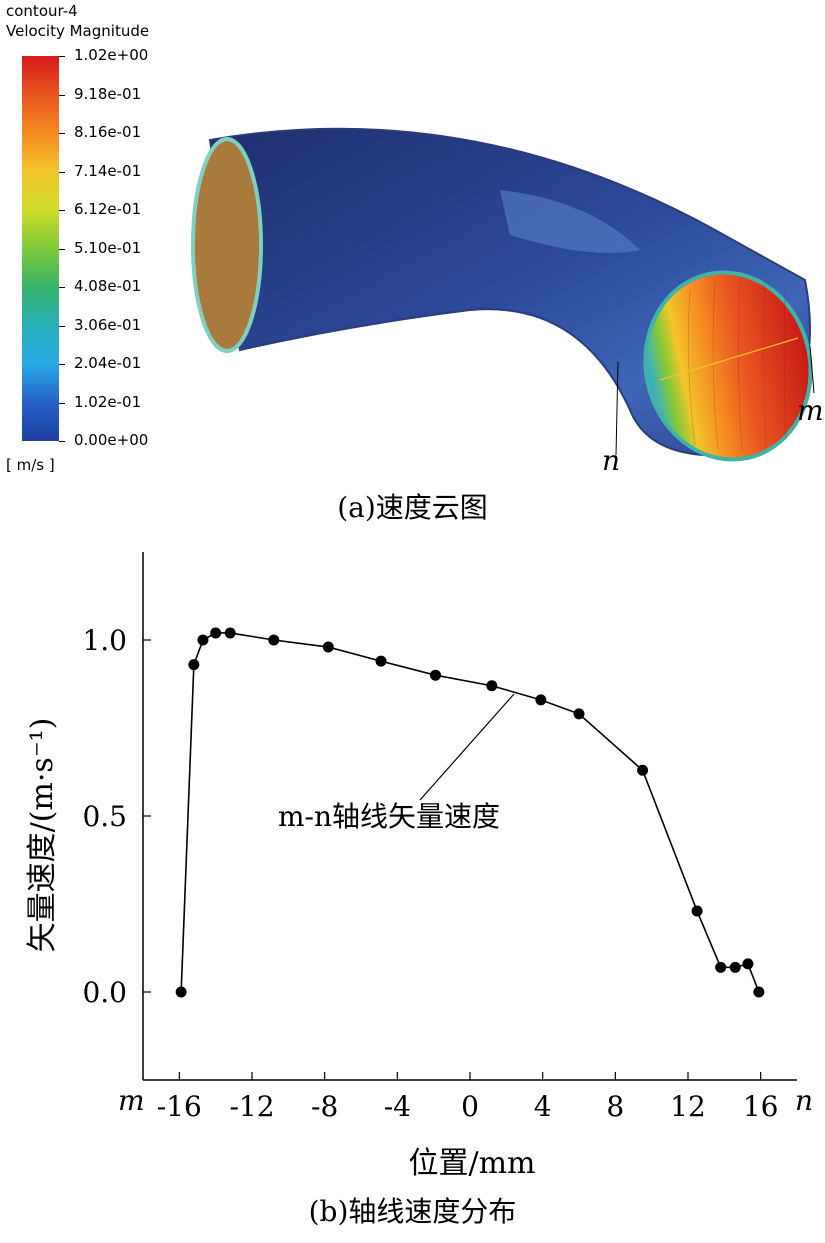 The width and height of the screenshot is (825, 1243). Describe the element at coordinates (467, 747) in the screenshot. I see `annotation-leader` at that location.